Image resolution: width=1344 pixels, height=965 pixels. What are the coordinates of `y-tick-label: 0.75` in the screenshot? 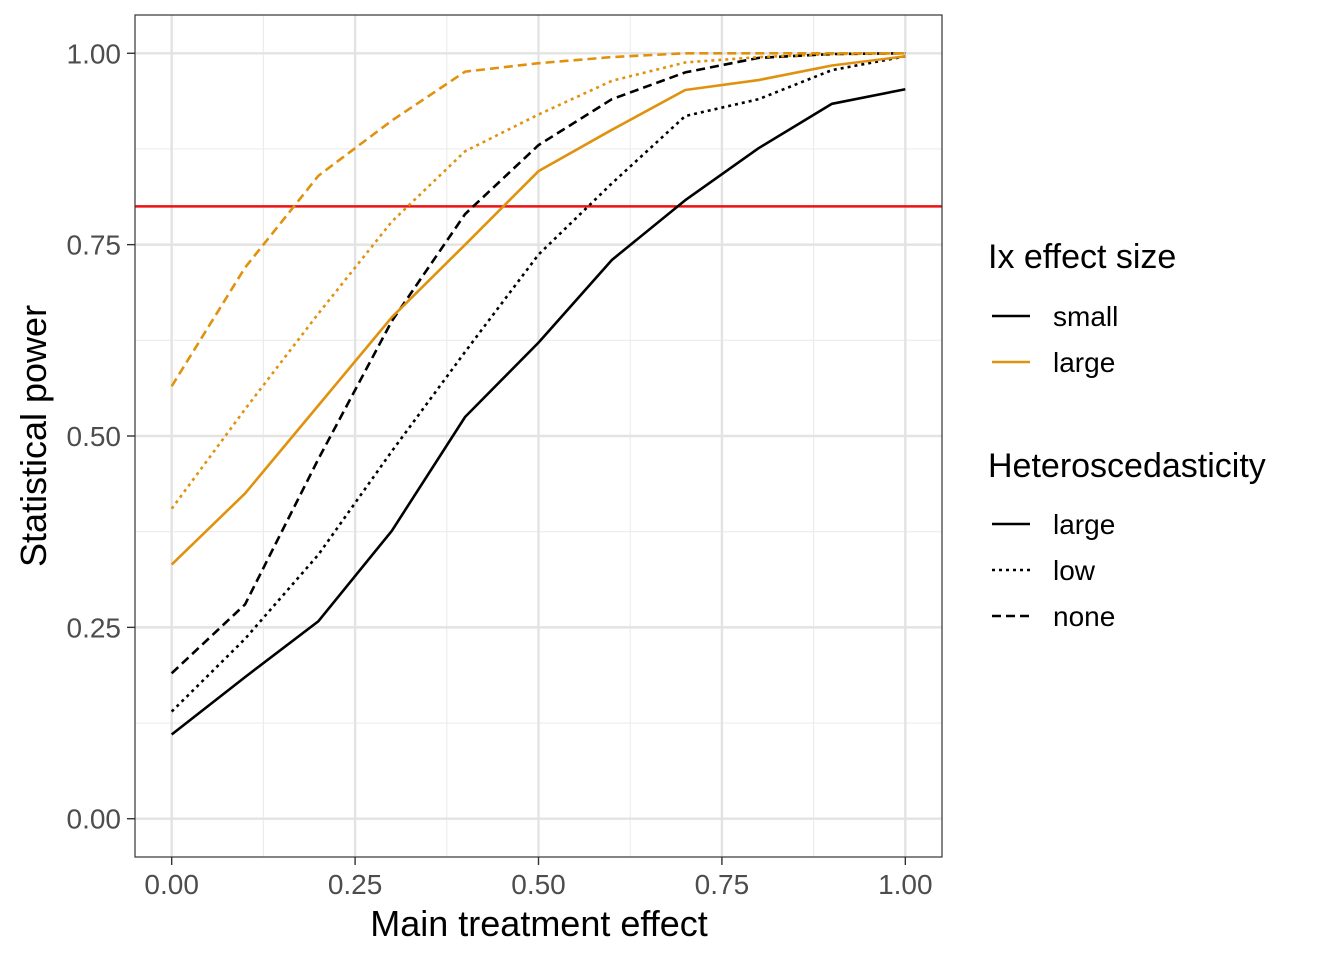 It's located at (94, 245).